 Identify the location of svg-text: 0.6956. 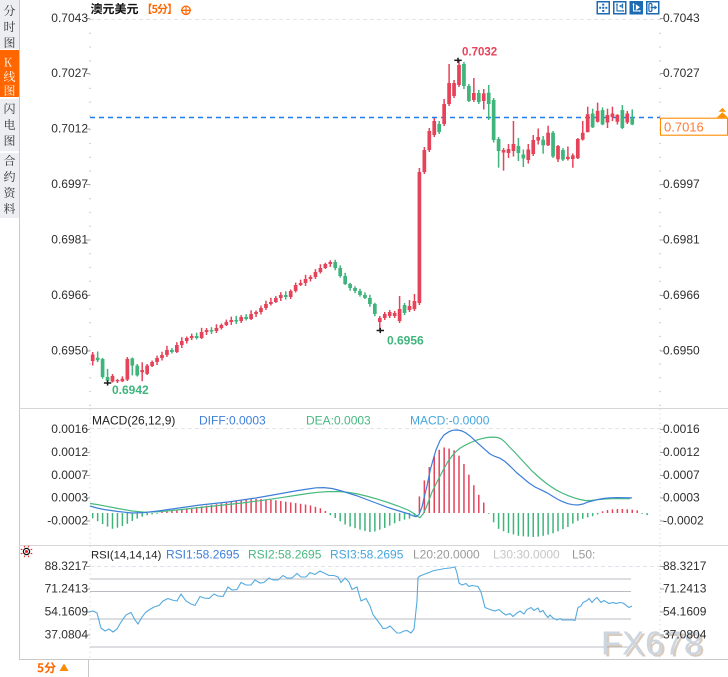
(405, 341).